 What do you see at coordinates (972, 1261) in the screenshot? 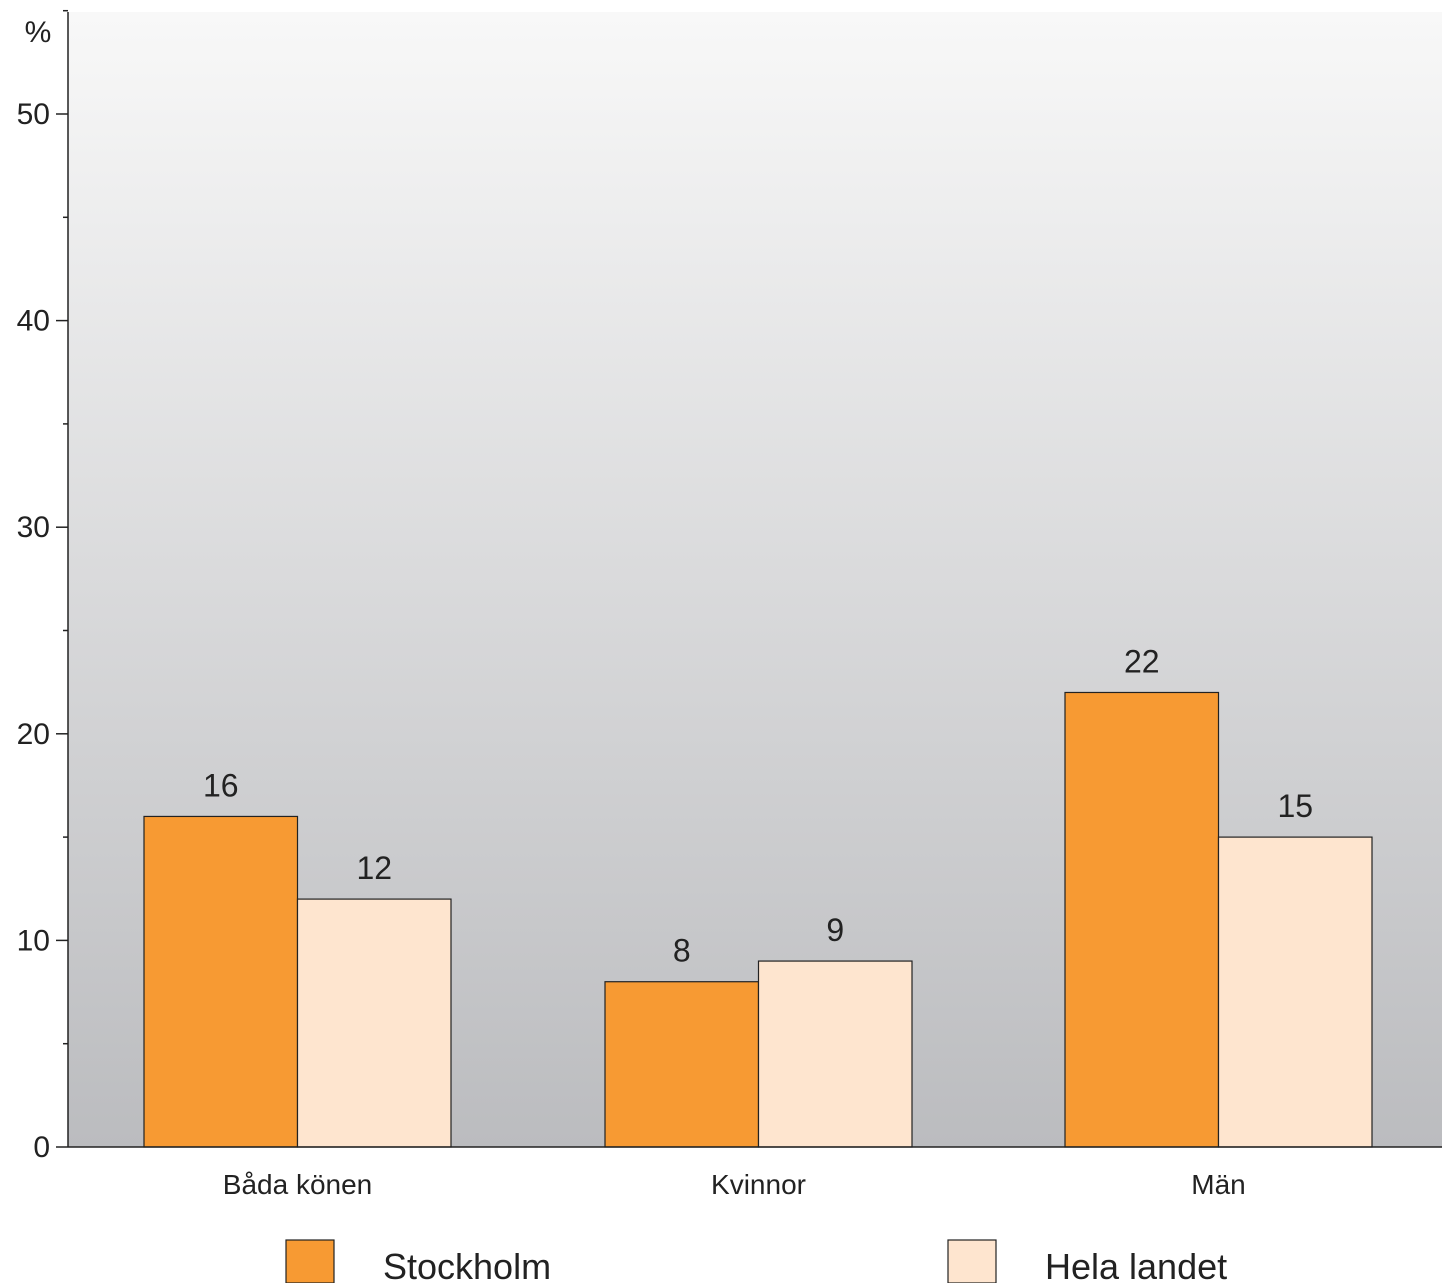
I see `legend-swatch-hela-landet` at bounding box center [972, 1261].